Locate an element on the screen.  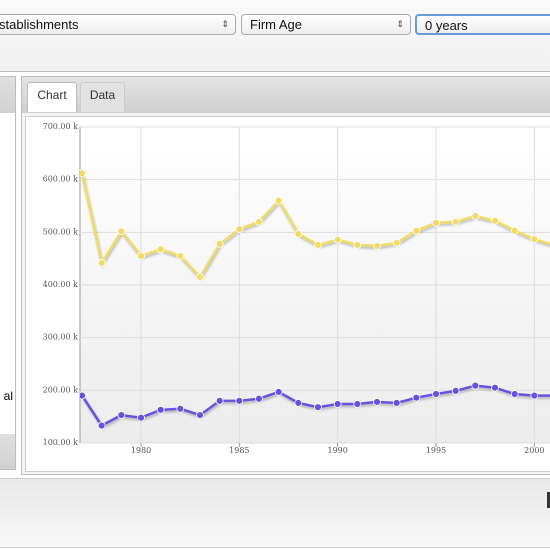
x-tick-label: 2000 is located at coordinates (534, 450).